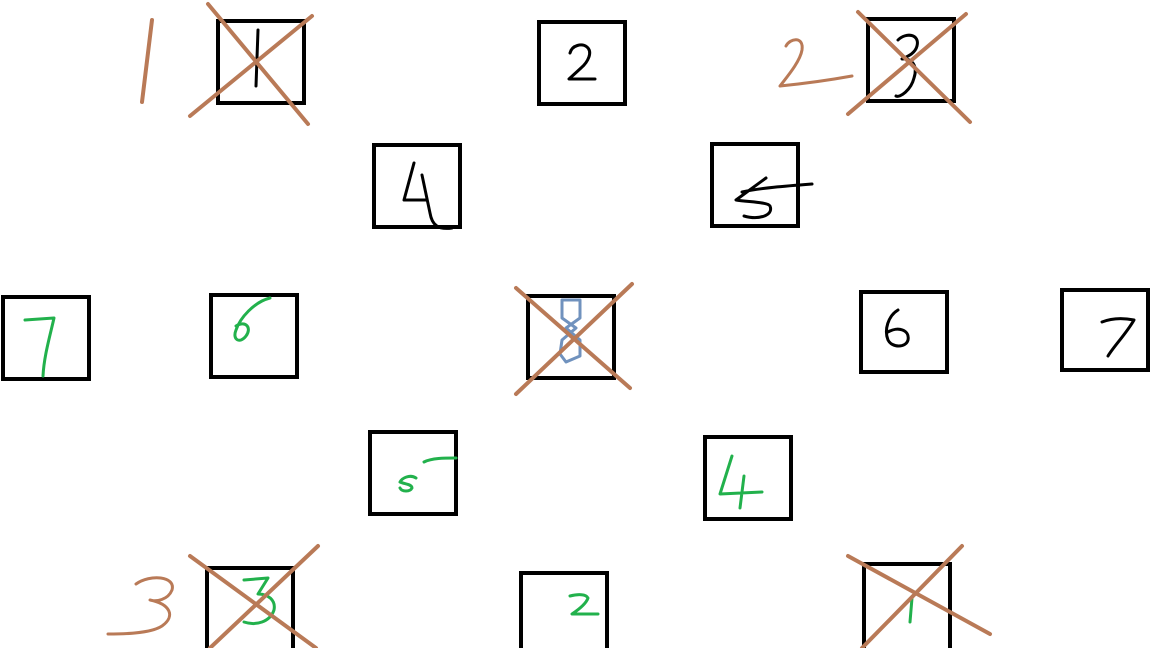 The image size is (1152, 648). I want to click on box-digit-5-row2, so click(762, 185).